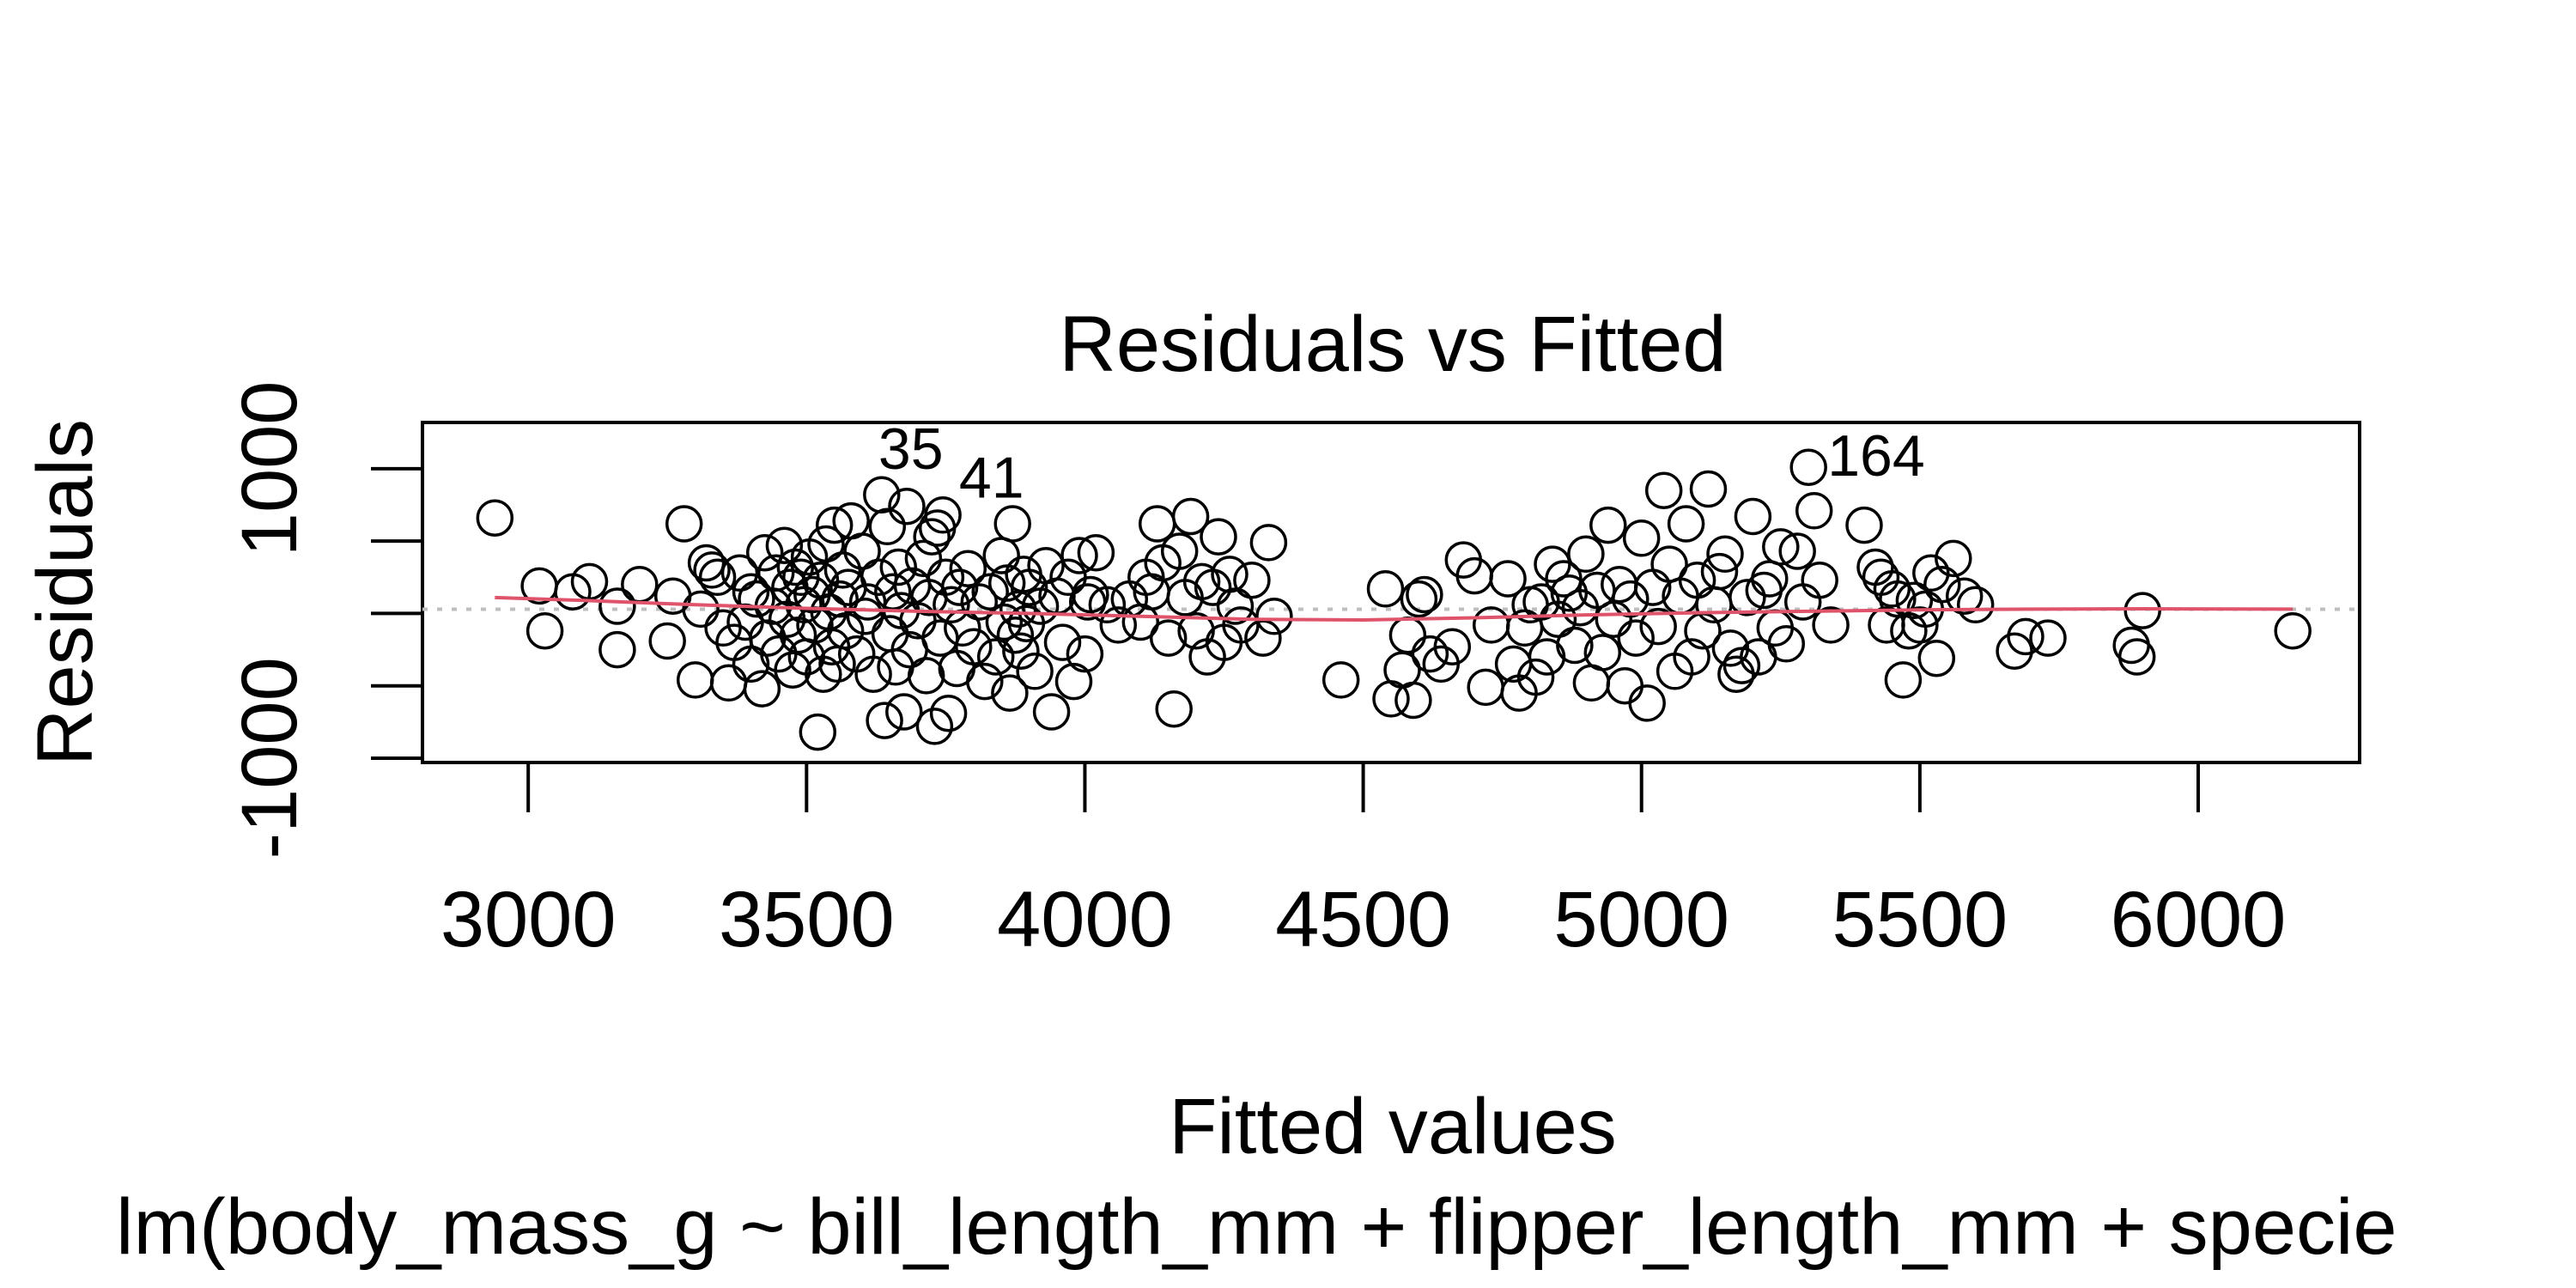 The image size is (2576, 1288). Describe the element at coordinates (269, 758) in the screenshot. I see `y-tick-label: -1000` at that location.